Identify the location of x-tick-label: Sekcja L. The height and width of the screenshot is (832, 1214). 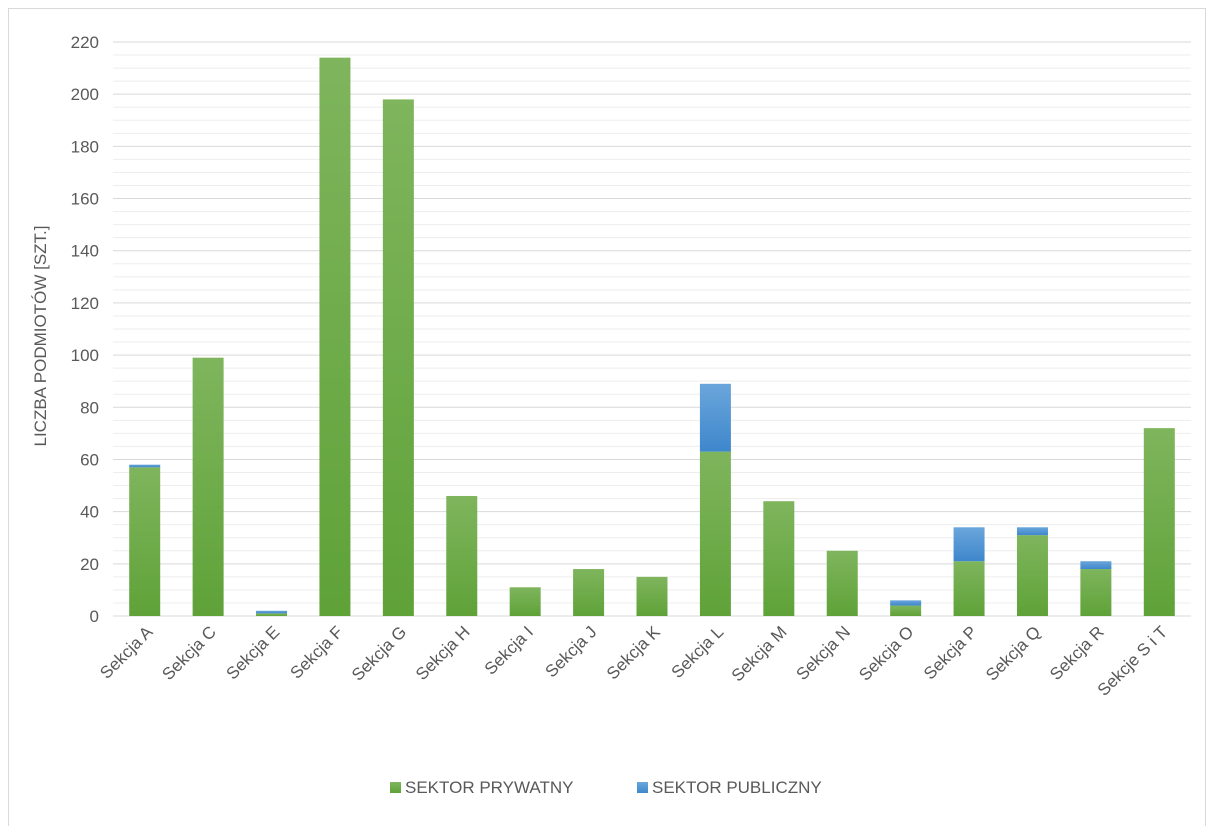
(698, 652).